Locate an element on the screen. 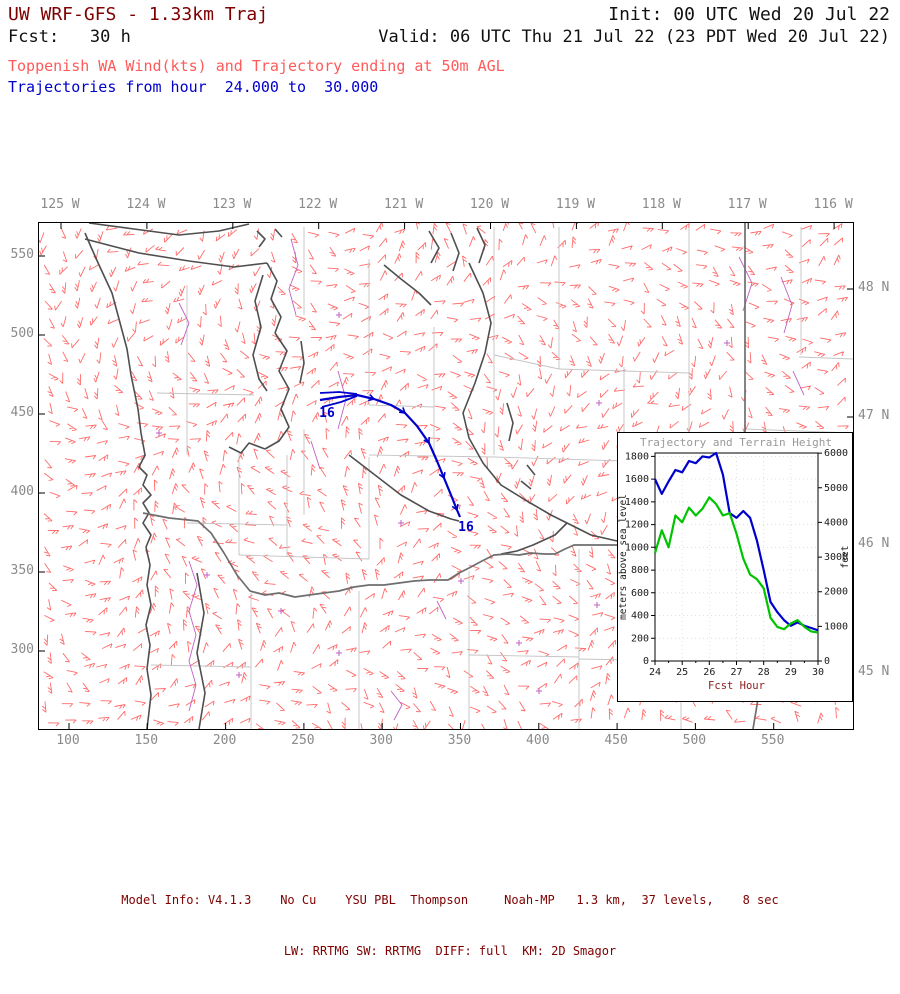  inset-axis-ticks is located at coordinates (736, 558).